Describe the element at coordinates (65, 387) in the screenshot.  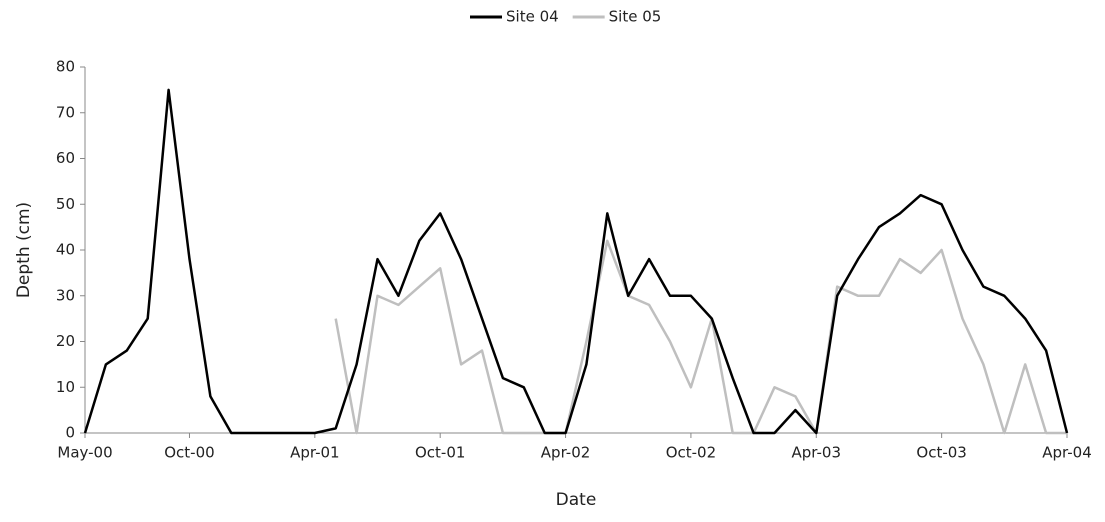
I see `y-tick-label: 10` at that location.